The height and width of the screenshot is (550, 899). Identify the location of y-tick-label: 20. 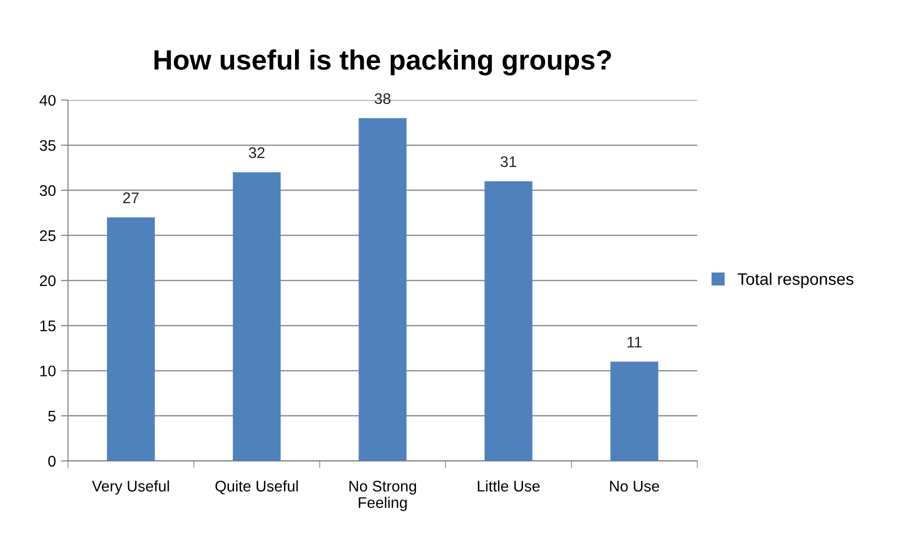
(48, 280).